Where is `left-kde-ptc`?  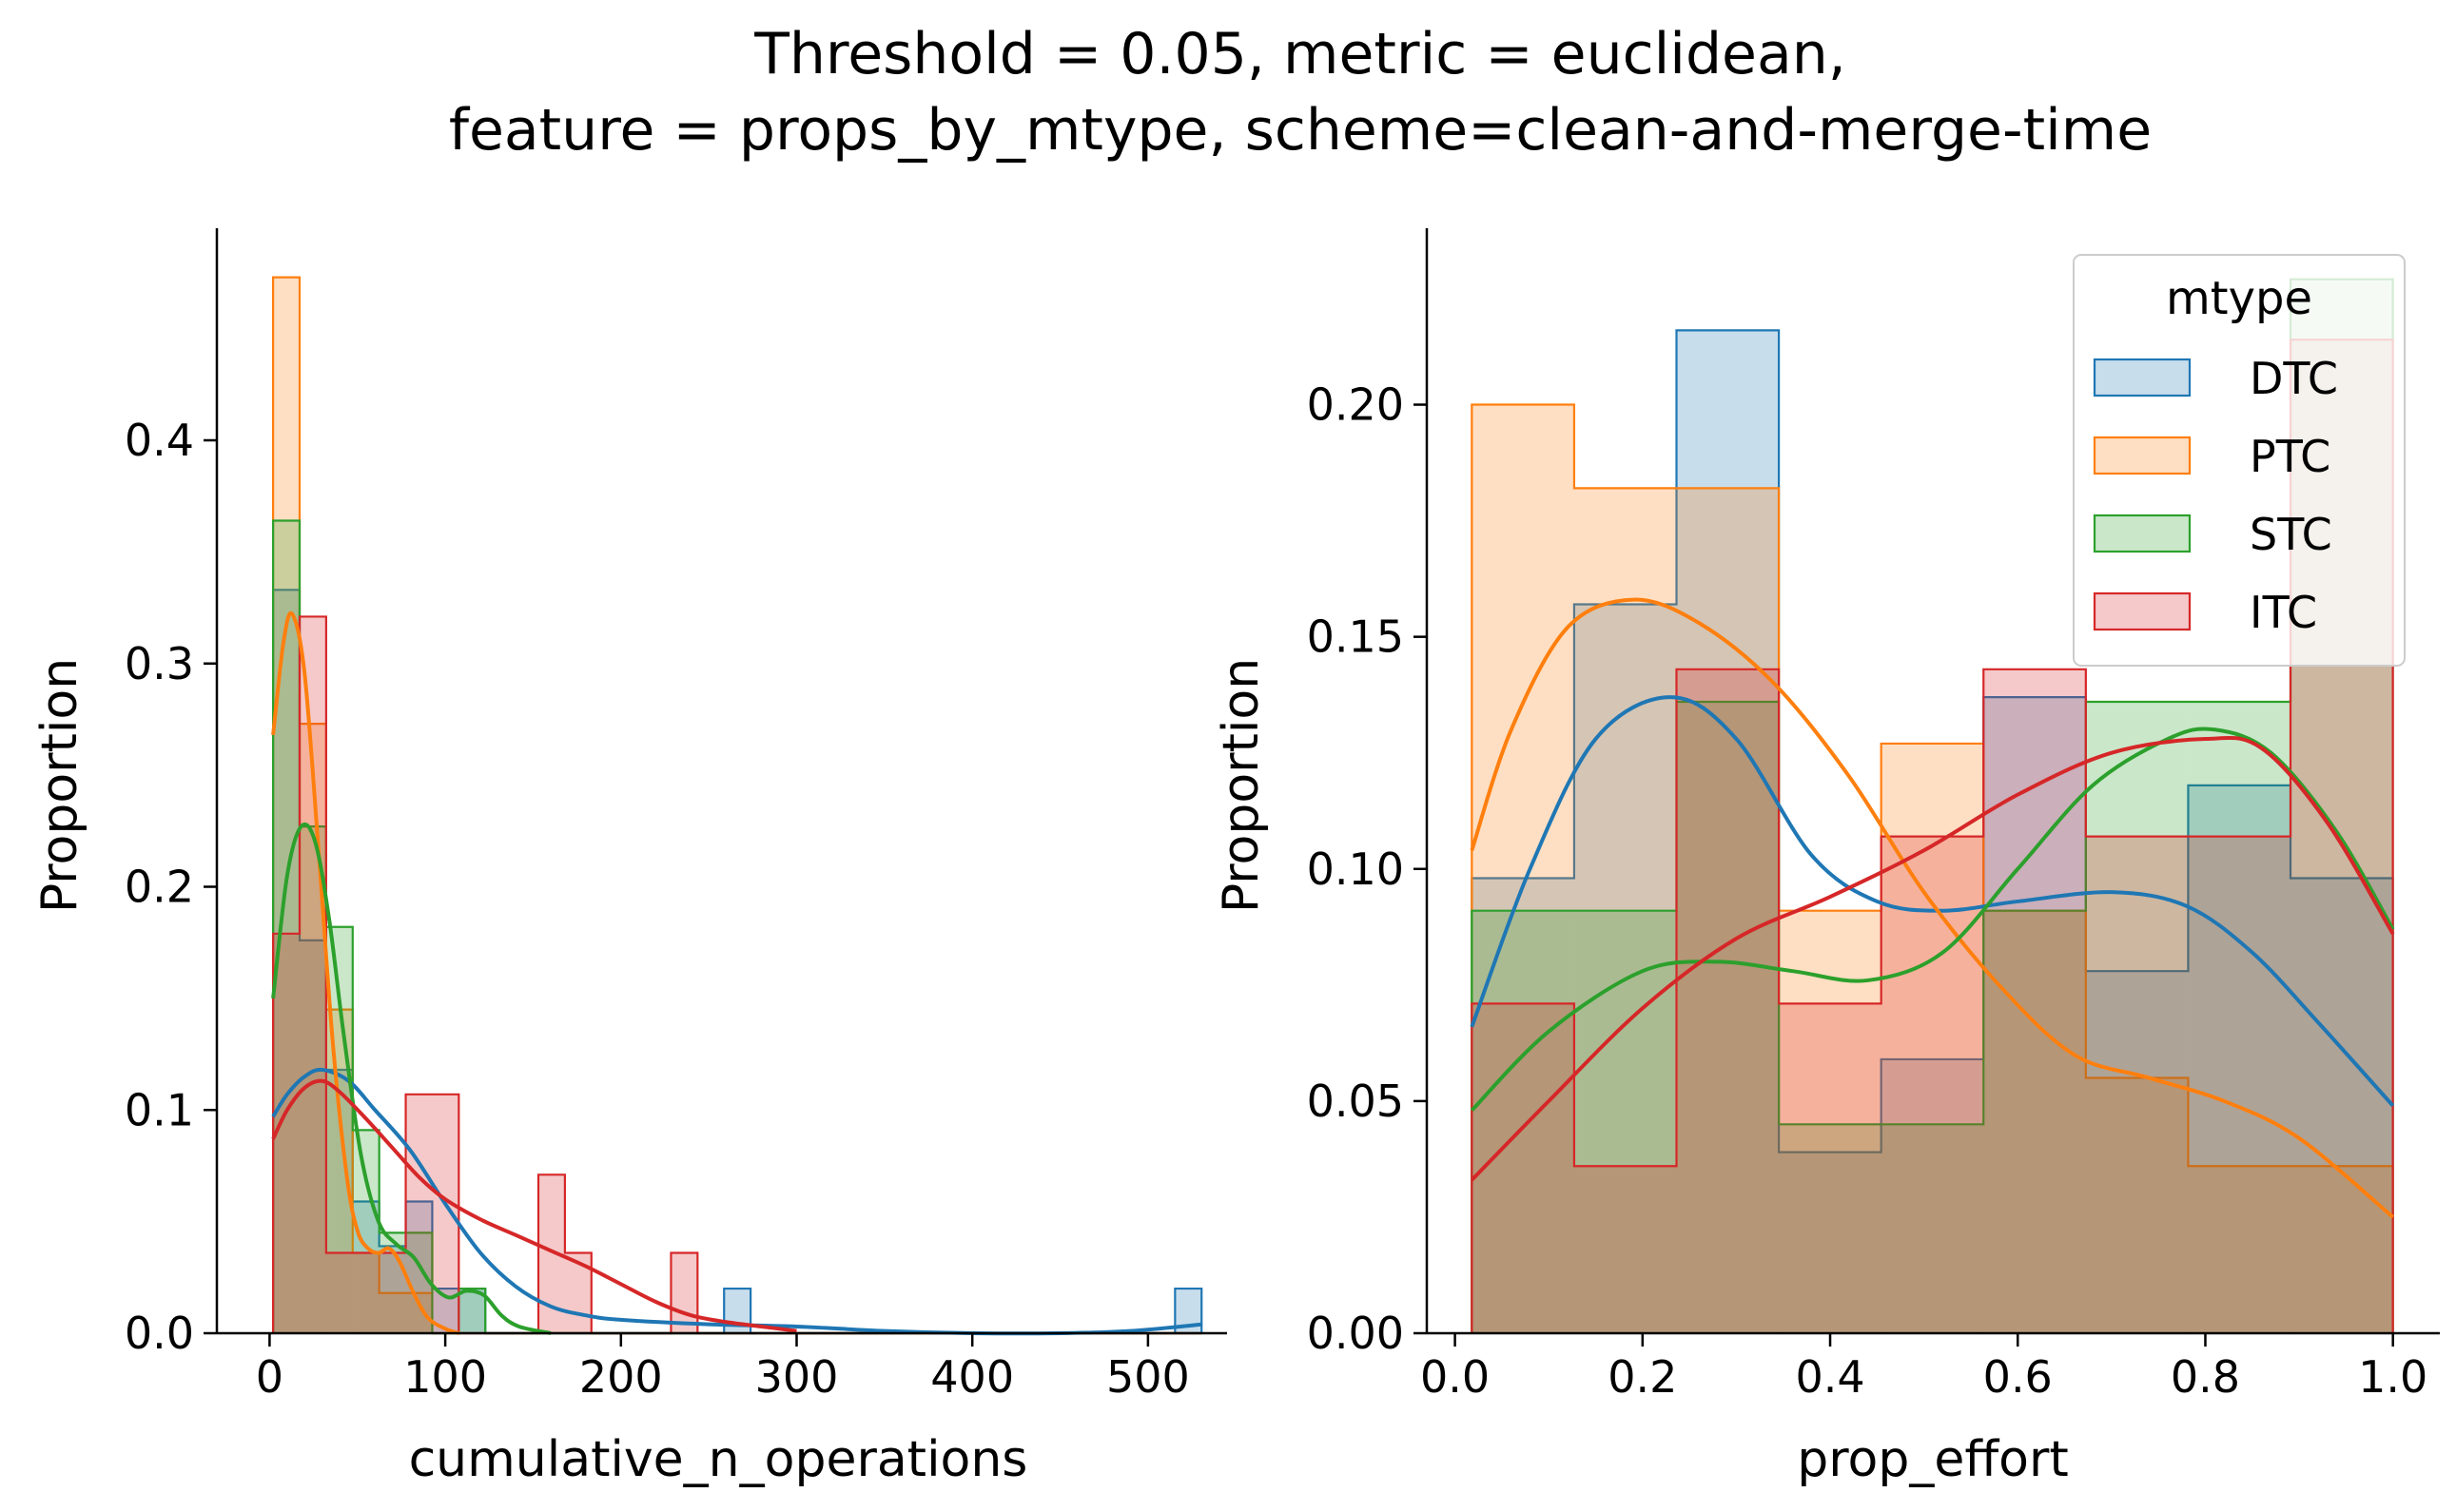 left-kde-ptc is located at coordinates (365, 973).